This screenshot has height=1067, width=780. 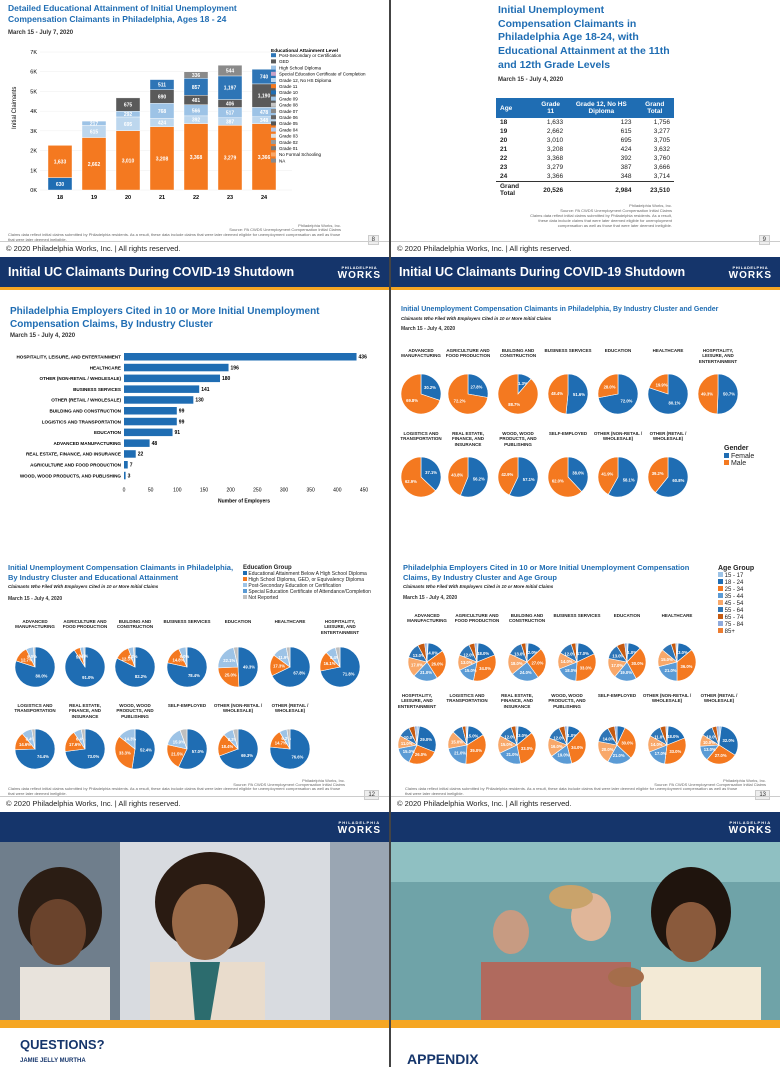 I want to click on table-cell: 424, so click(x=626, y=149).